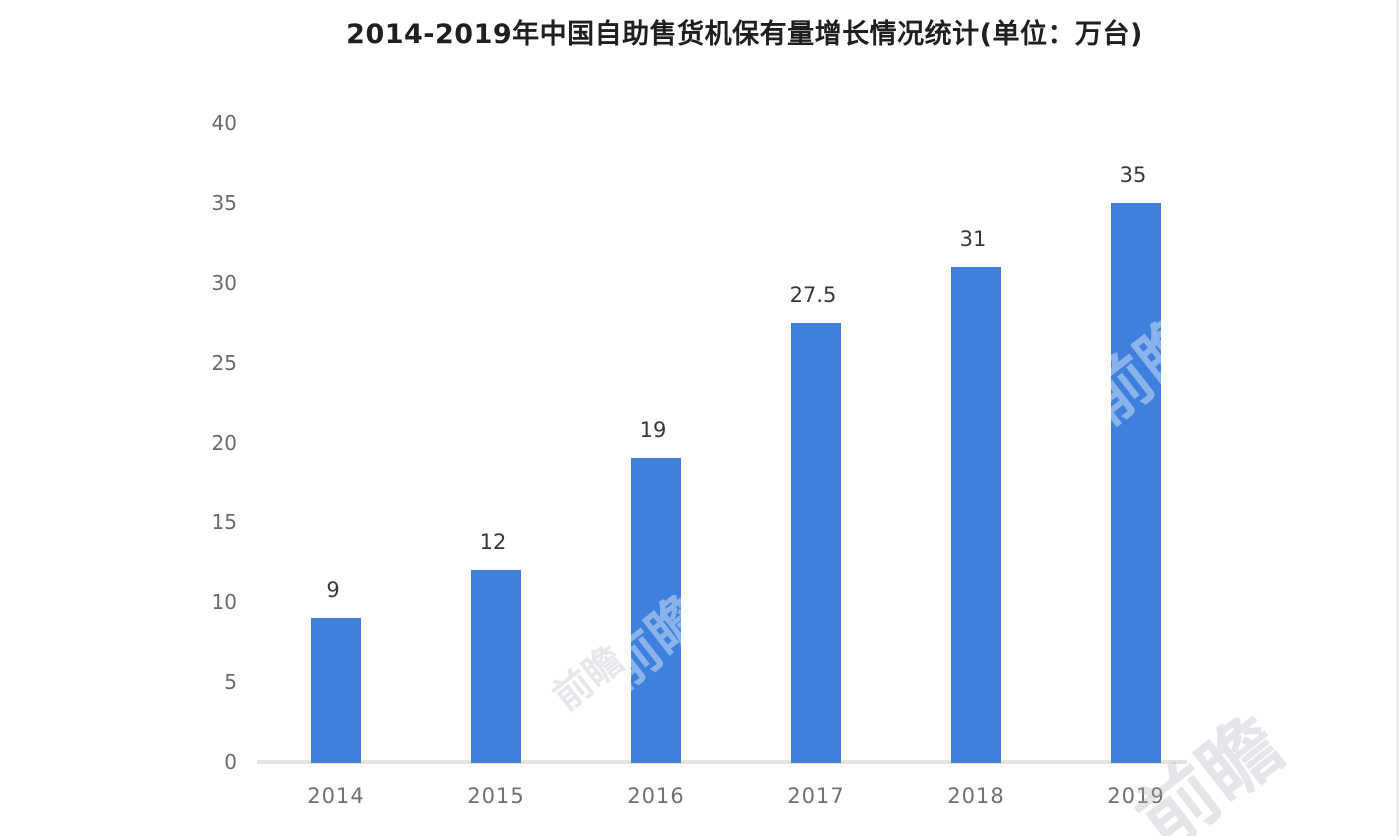 The width and height of the screenshot is (1400, 836). Describe the element at coordinates (224, 282) in the screenshot. I see `y-tick-label-30: 30` at that location.